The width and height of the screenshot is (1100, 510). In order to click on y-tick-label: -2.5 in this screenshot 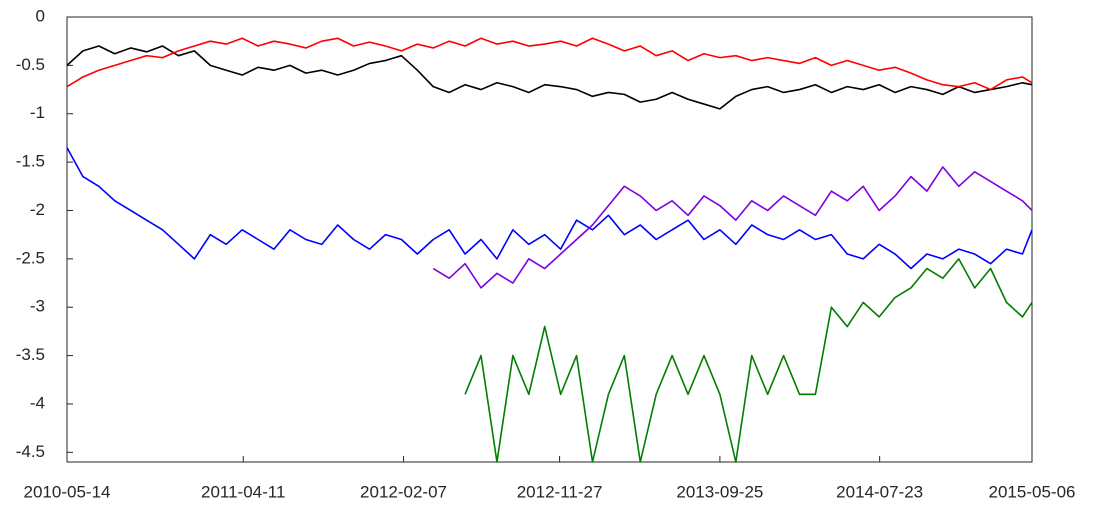, I will do `click(30, 257)`.